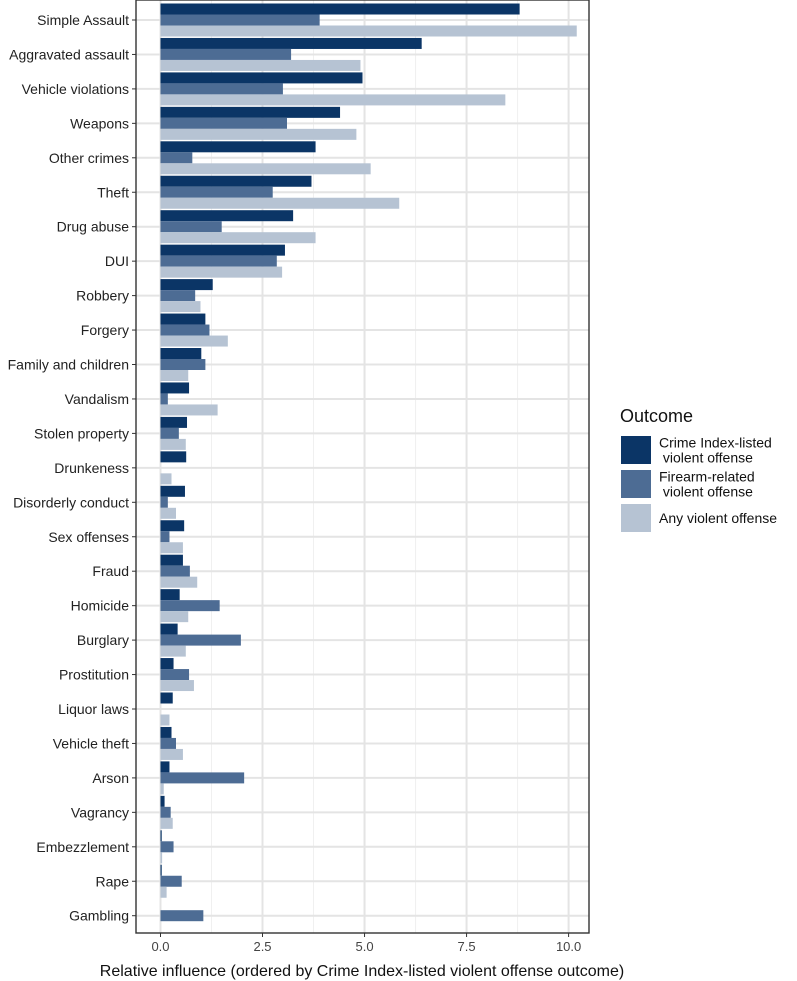  Describe the element at coordinates (656, 416) in the screenshot. I see `legend-title: Outcome` at that location.